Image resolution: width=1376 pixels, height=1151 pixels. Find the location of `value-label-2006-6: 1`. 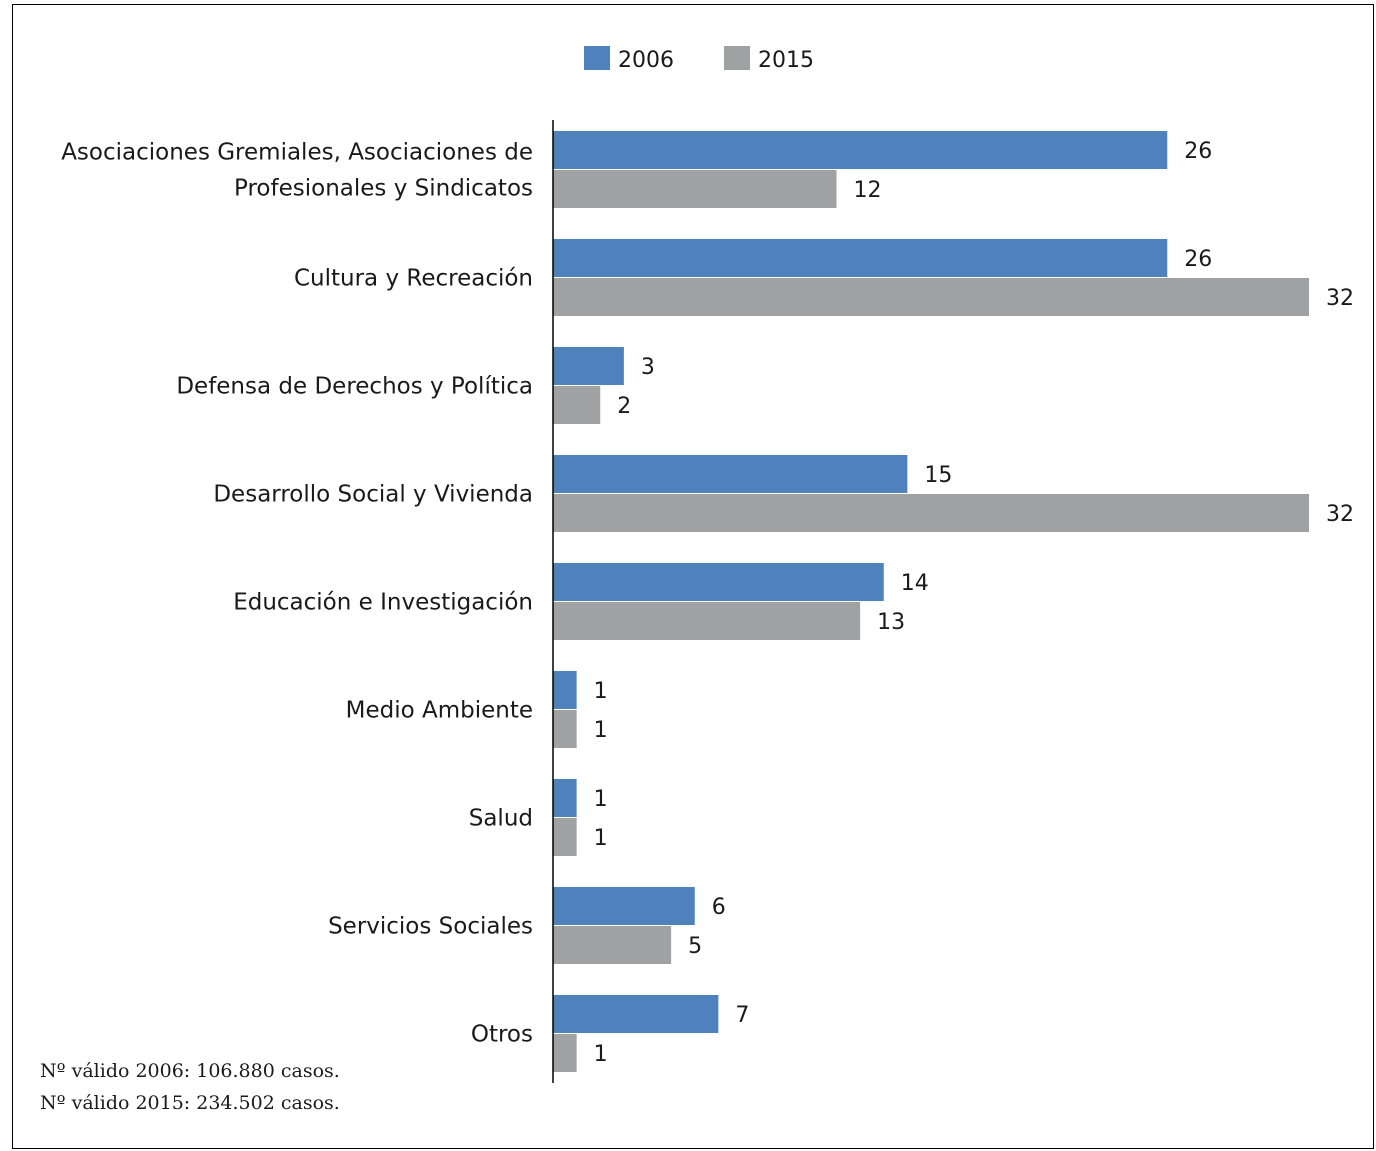

value-label-2006-6: 1 is located at coordinates (601, 691).